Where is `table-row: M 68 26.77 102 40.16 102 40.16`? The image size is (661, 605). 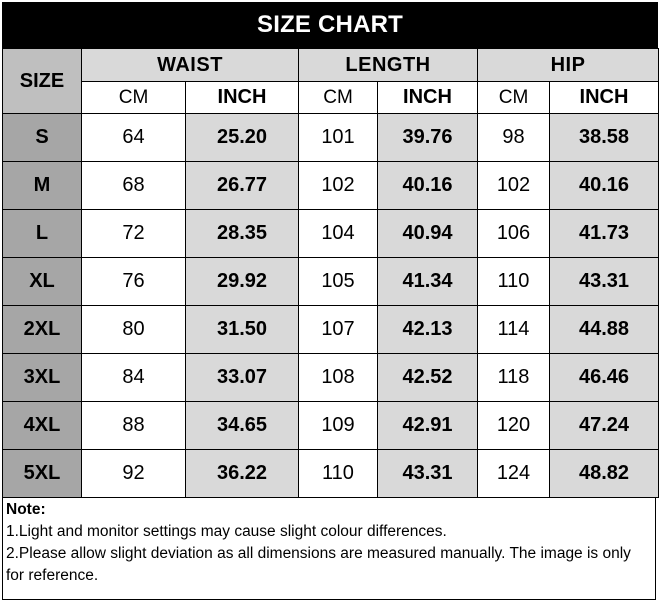 table-row: M 68 26.77 102 40.16 102 40.16 is located at coordinates (330, 185).